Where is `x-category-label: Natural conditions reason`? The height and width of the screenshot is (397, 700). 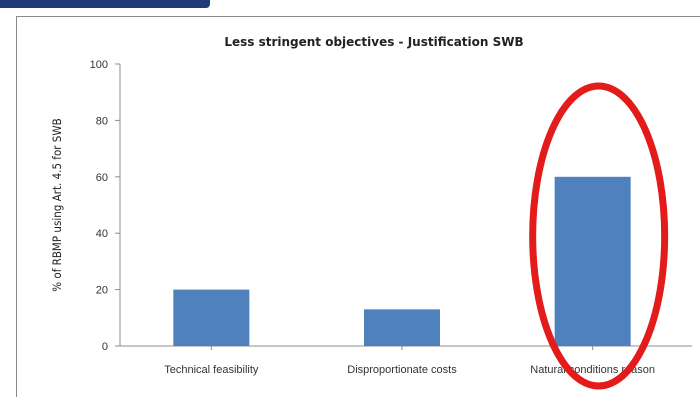 x-category-label: Natural conditions reason is located at coordinates (592, 370).